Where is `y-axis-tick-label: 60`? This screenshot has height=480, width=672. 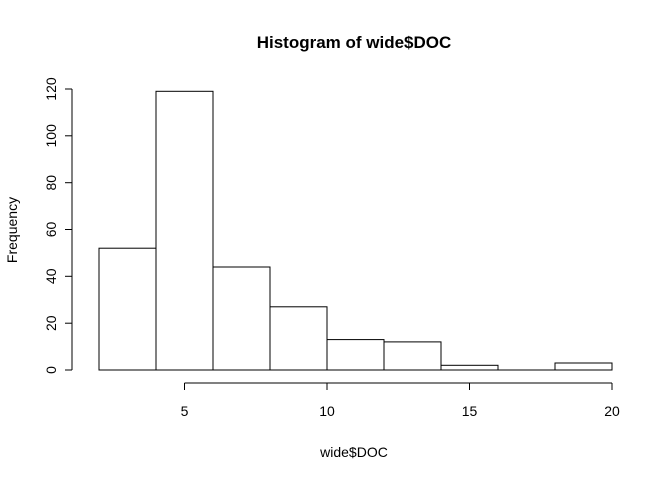
y-axis-tick-label: 60 is located at coordinates (51, 230).